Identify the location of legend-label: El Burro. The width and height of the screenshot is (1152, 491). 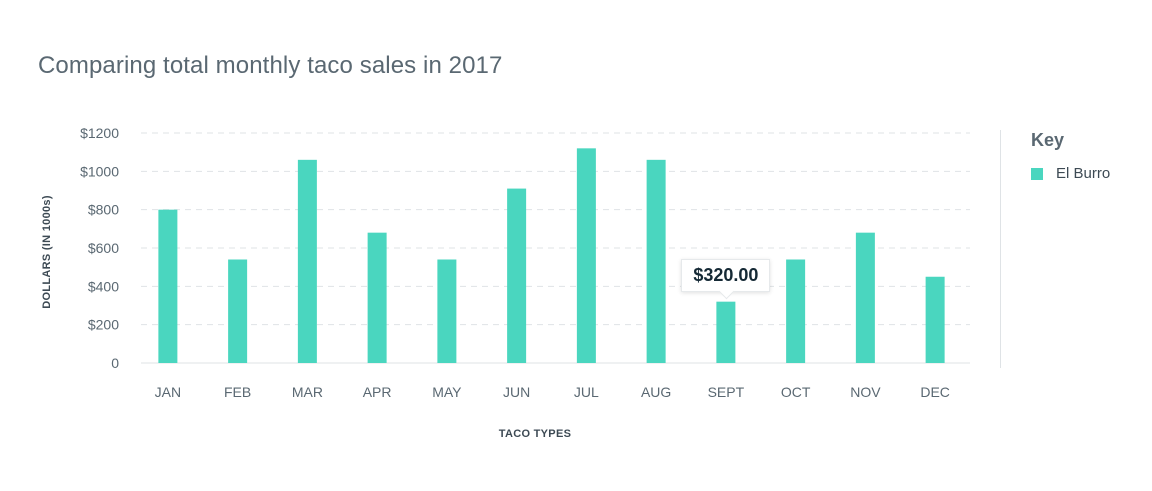
(1083, 173).